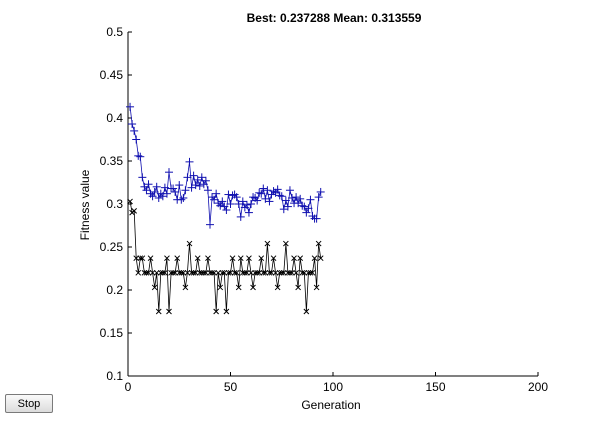 Image resolution: width=596 pixels, height=422 pixels. What do you see at coordinates (112, 75) in the screenshot?
I see `y-tick-label: 0.45` at bounding box center [112, 75].